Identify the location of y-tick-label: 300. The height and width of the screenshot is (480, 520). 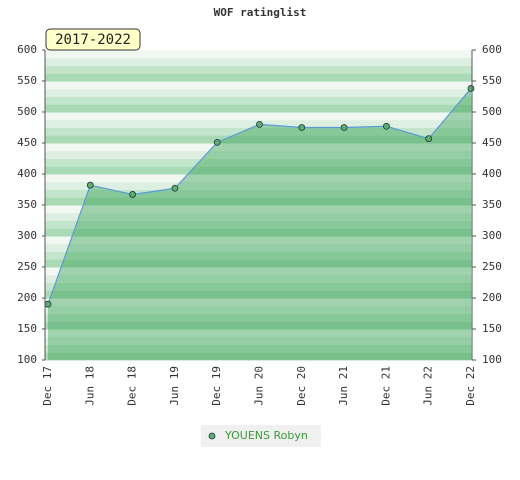
(27, 235).